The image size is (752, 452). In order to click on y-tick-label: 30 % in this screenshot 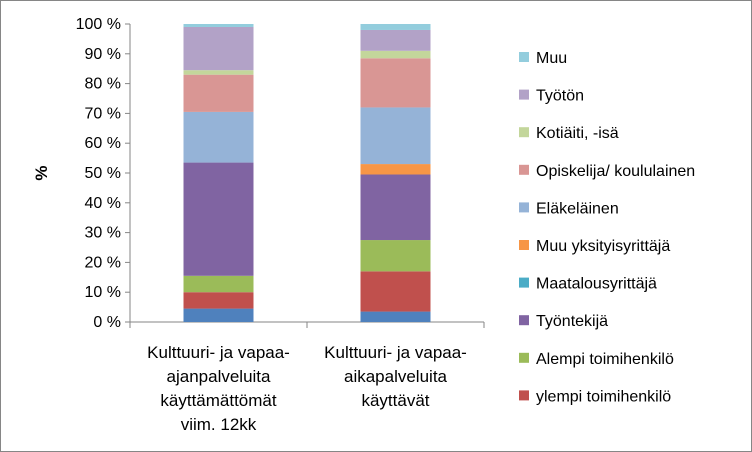, I will do `click(103, 233)`.